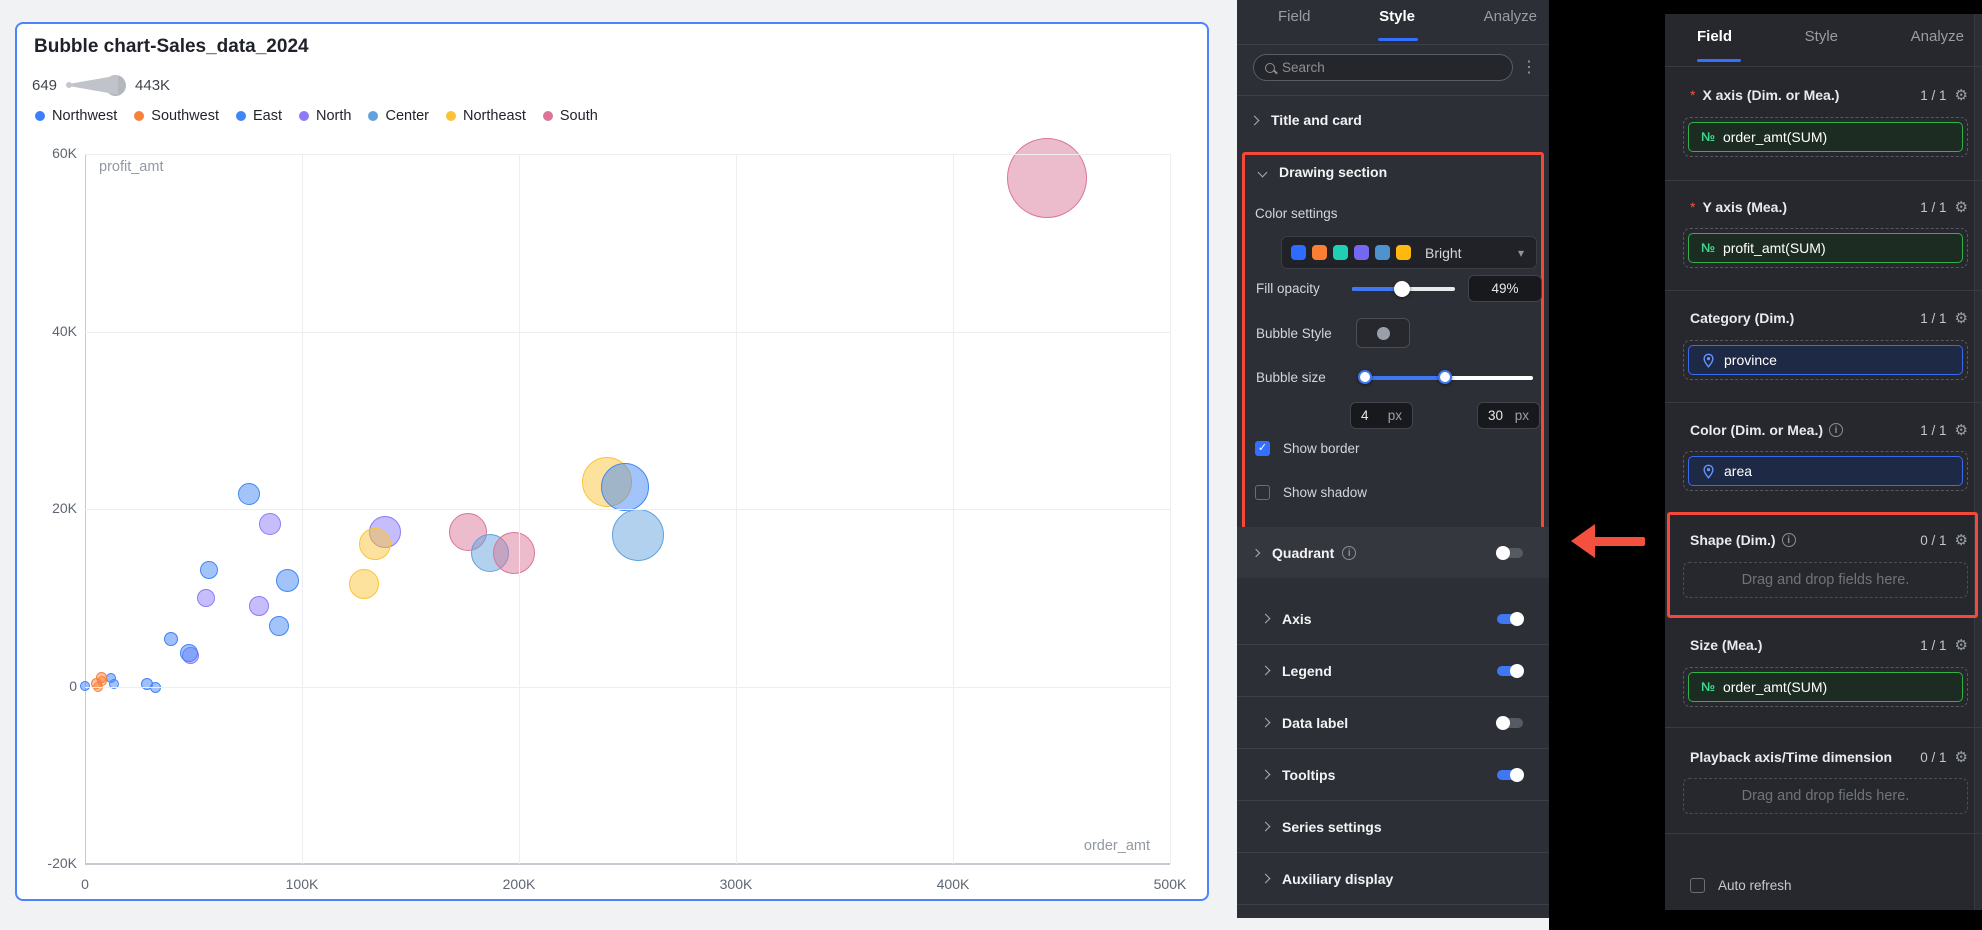 Image resolution: width=1982 pixels, height=930 pixels. I want to click on scrollbar-track, so click(1978, 462).